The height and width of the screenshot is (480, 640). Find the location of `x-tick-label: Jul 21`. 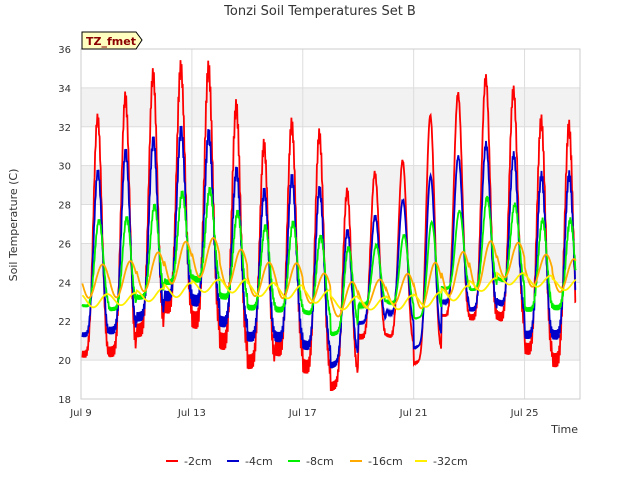

x-tick-label: Jul 21 is located at coordinates (413, 413).